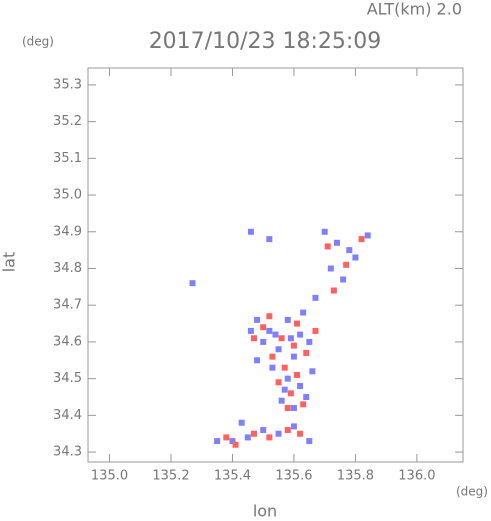 The height and width of the screenshot is (521, 491). I want to click on y-tick-label: 35.2, so click(67, 121).